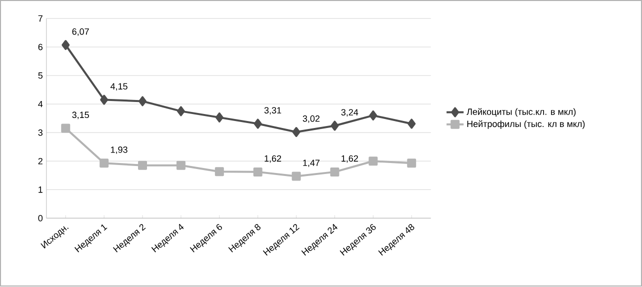 The image size is (642, 287). What do you see at coordinates (119, 150) in the screenshot?
I see `data-label: 1,93` at bounding box center [119, 150].